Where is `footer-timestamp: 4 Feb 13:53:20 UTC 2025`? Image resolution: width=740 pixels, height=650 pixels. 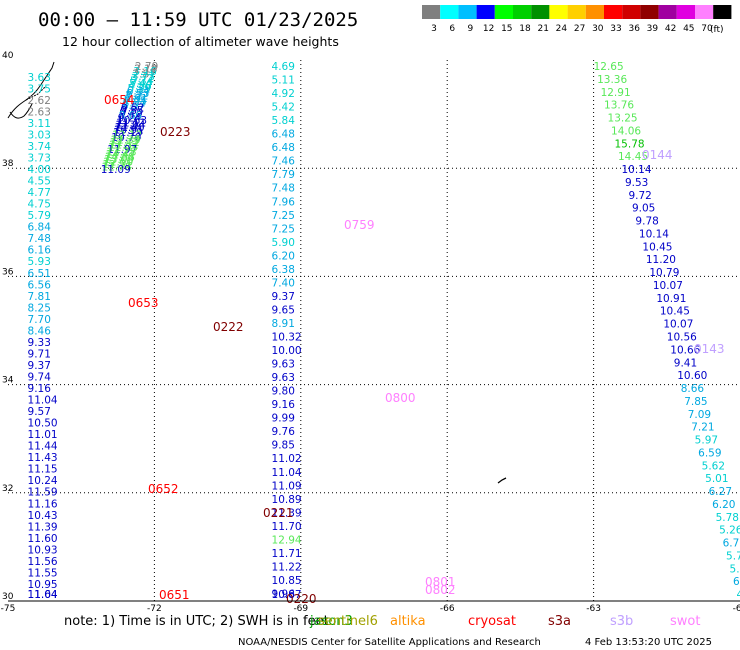 footer-timestamp: 4 Feb 13:53:20 UTC 2025 is located at coordinates (648, 642).